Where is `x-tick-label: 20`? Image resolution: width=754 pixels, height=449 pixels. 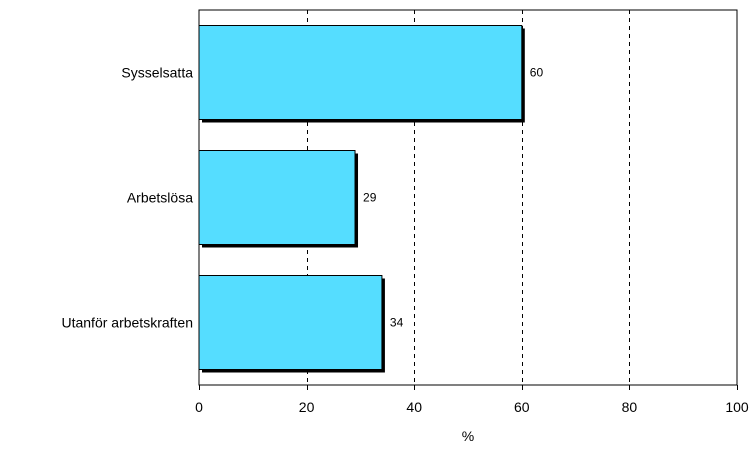 x-tick-label: 20 is located at coordinates (307, 407).